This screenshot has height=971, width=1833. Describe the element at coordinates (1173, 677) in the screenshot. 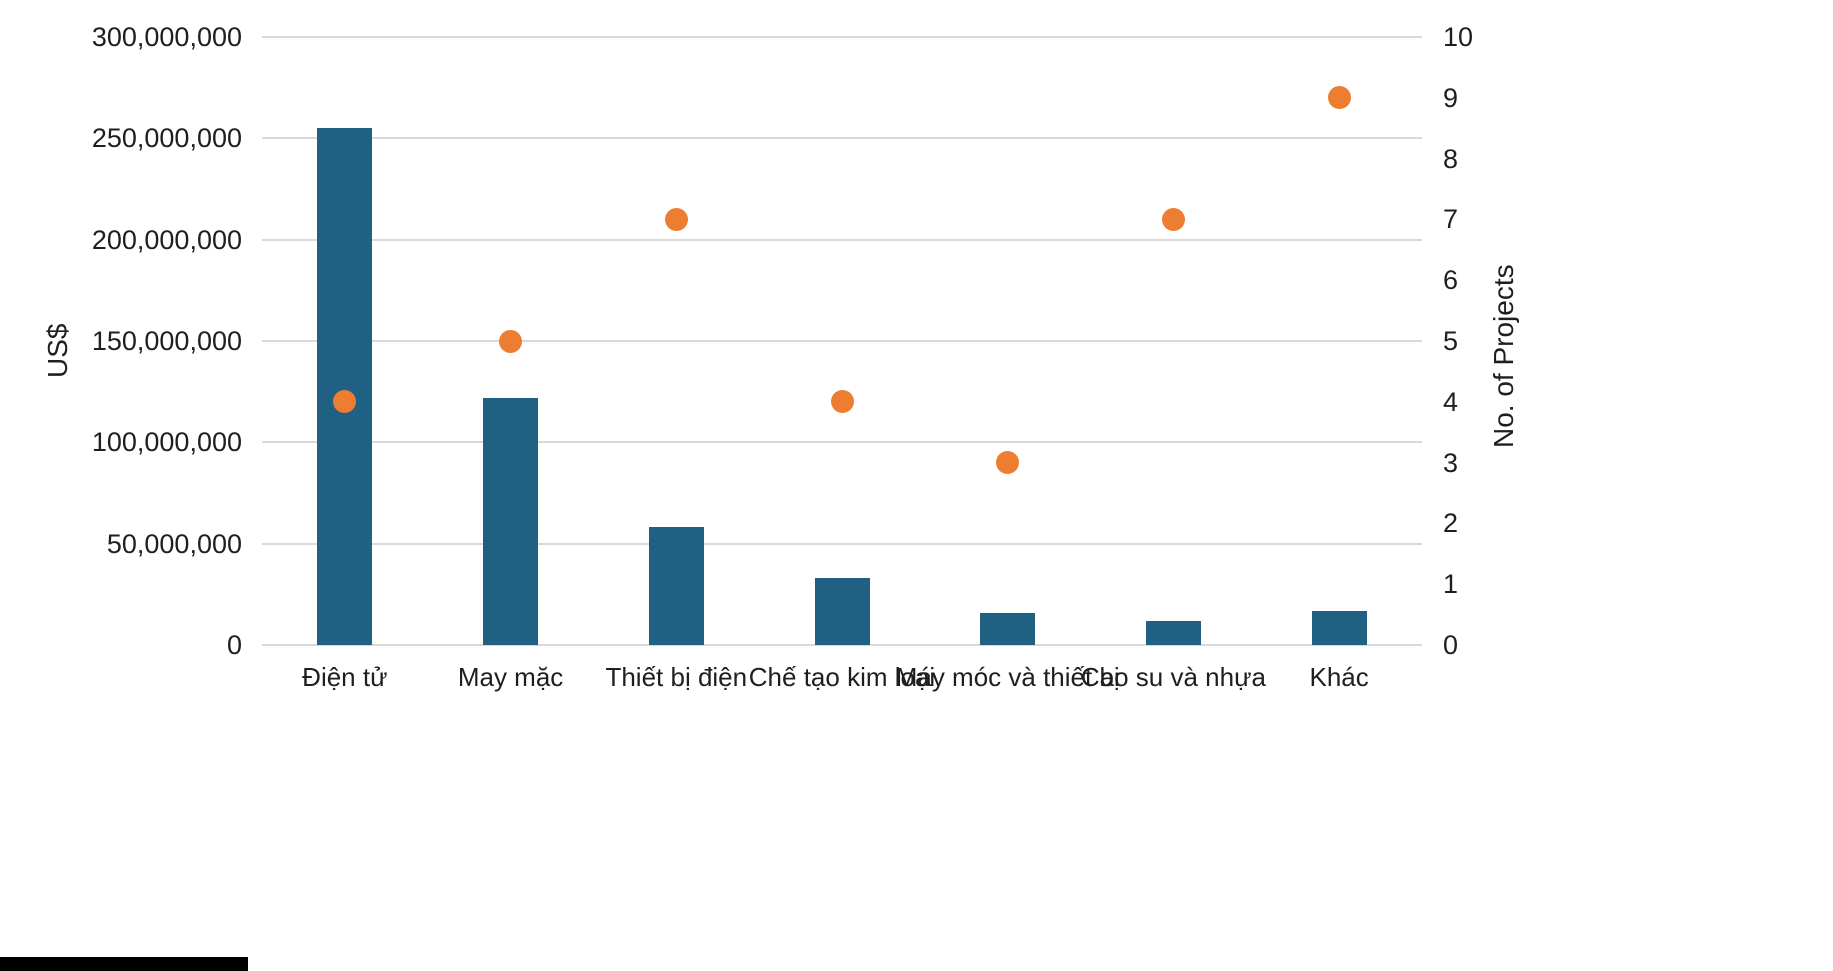

I see `category-label-5: Cao su và nhựa` at that location.